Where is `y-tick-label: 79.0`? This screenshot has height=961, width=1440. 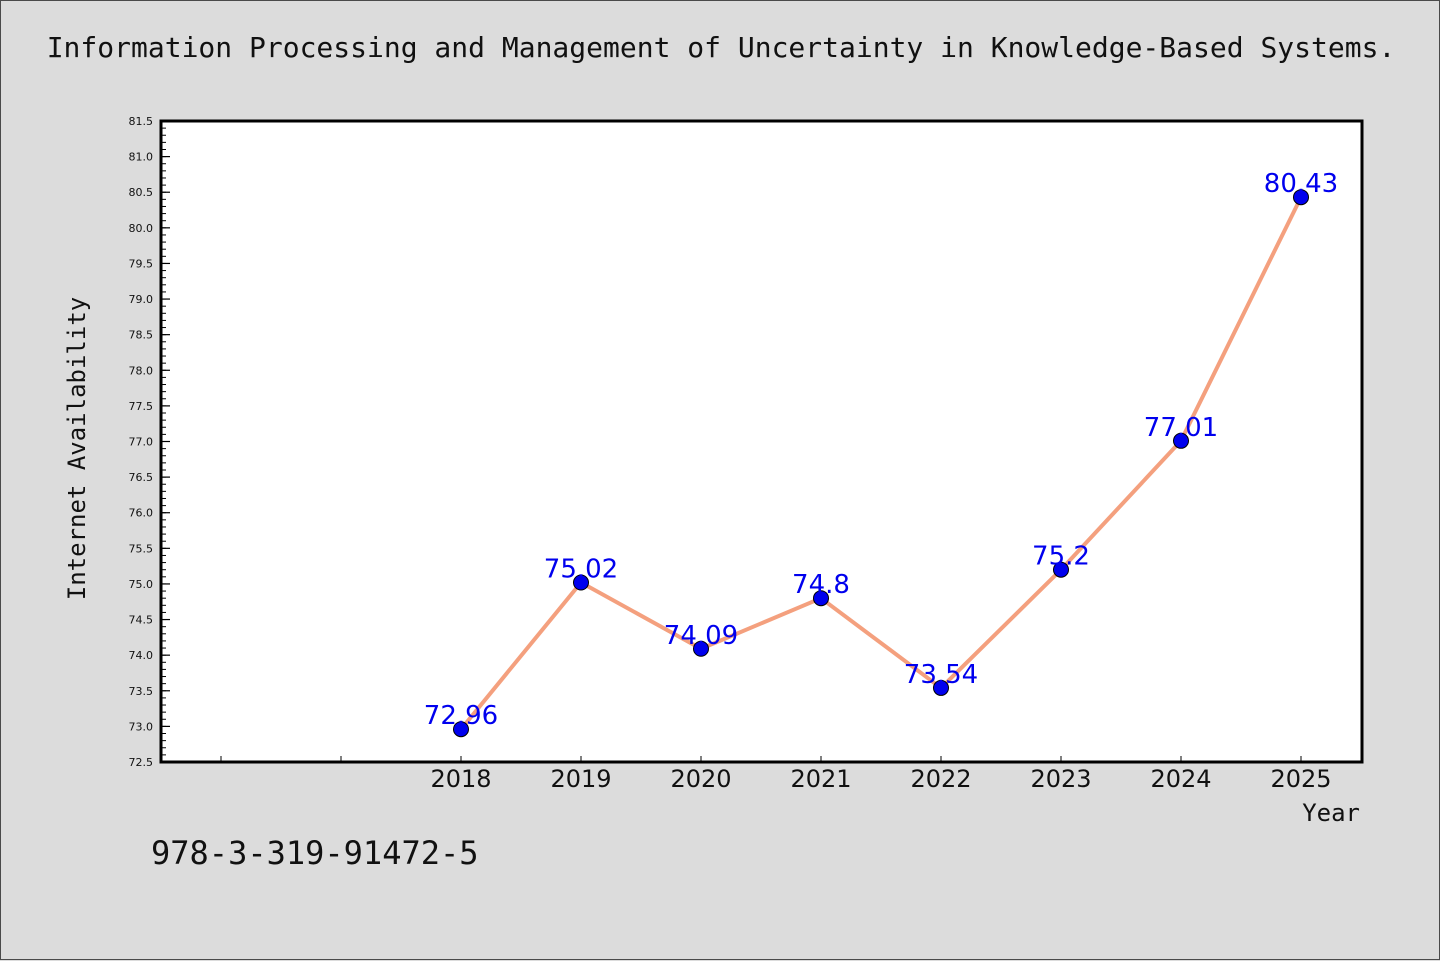
y-tick-label: 79.0 is located at coordinates (141, 299).